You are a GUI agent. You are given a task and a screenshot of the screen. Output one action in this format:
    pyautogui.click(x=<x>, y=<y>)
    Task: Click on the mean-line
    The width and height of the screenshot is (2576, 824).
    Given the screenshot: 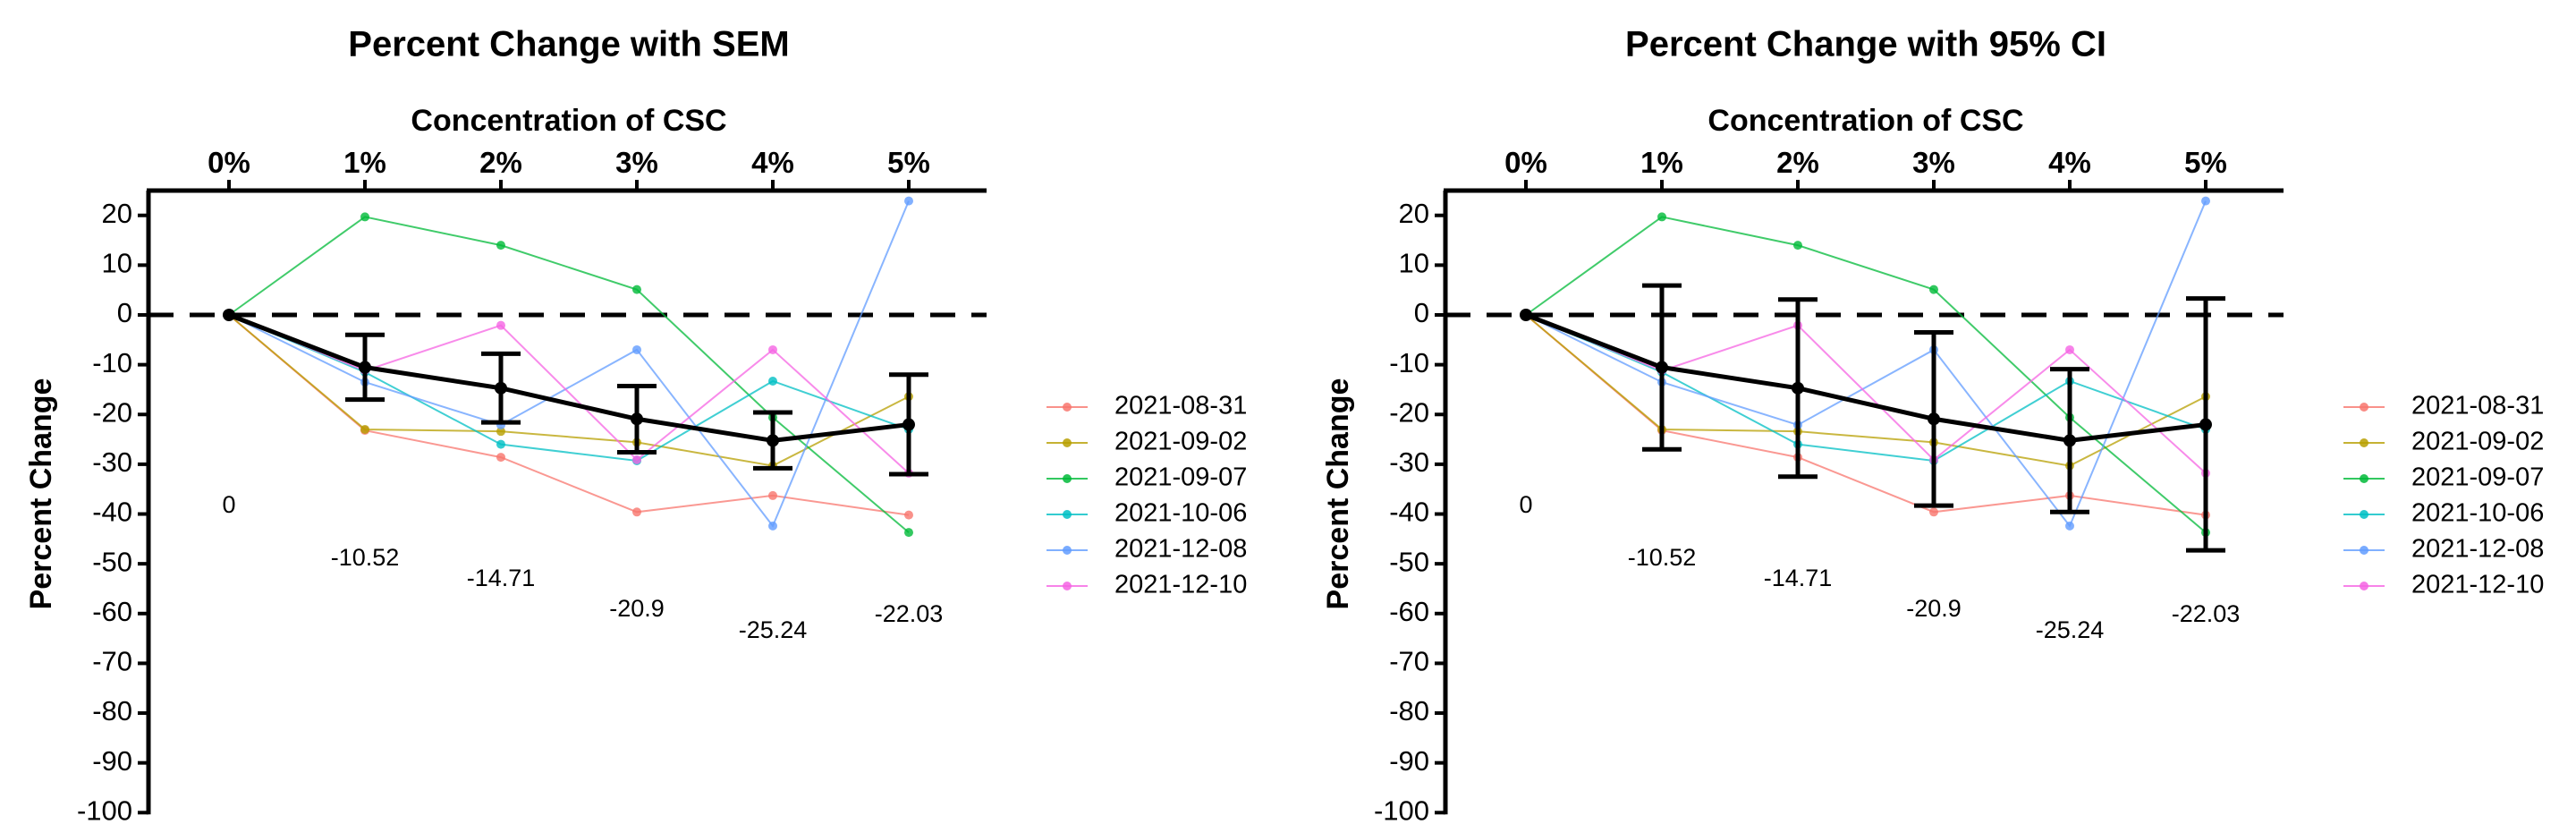 What is the action you would take?
    pyautogui.click(x=569, y=377)
    